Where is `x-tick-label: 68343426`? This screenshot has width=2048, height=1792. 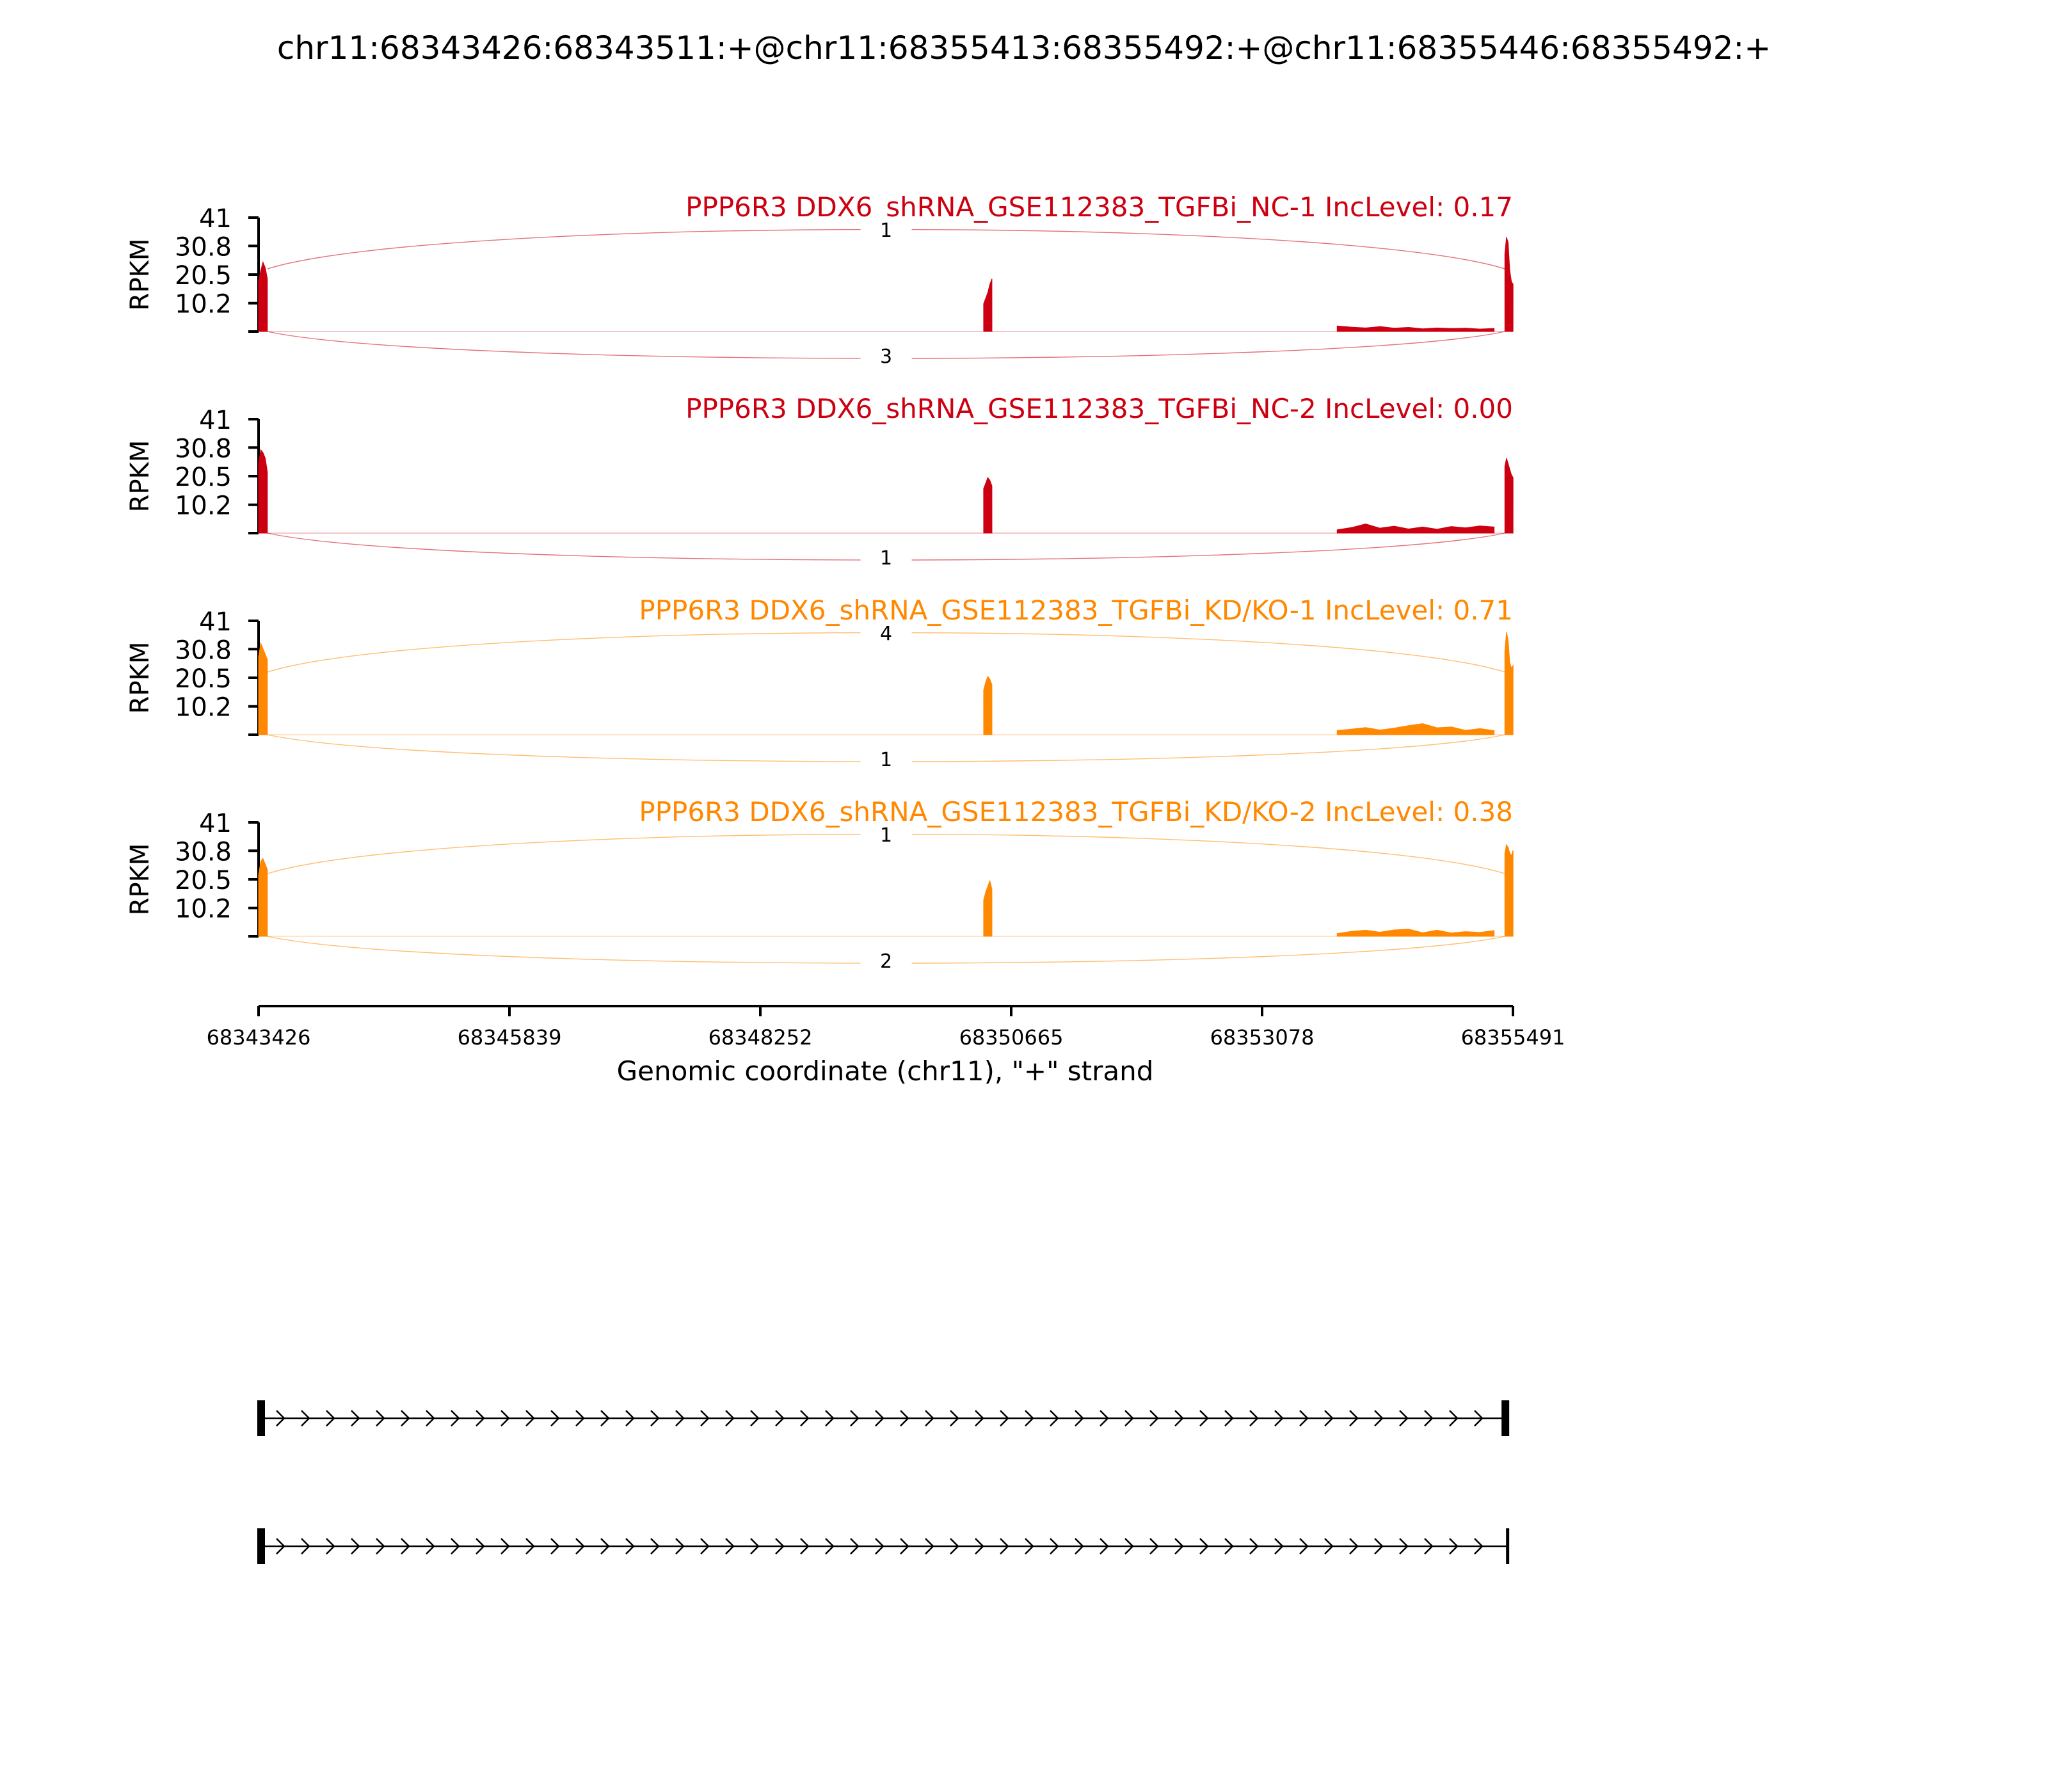 x-tick-label: 68343426 is located at coordinates (259, 1037).